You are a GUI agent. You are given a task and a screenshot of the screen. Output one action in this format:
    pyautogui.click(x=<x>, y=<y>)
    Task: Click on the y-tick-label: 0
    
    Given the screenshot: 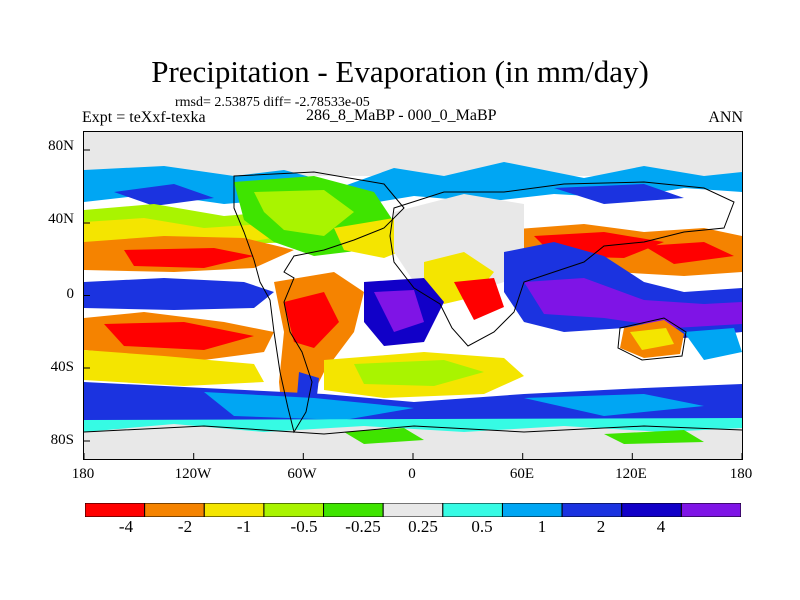 What is the action you would take?
    pyautogui.click(x=70, y=294)
    